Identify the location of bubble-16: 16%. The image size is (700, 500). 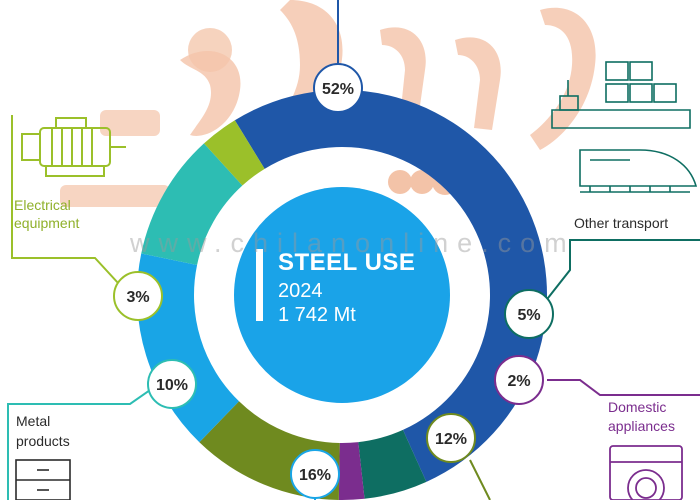
(315, 474).